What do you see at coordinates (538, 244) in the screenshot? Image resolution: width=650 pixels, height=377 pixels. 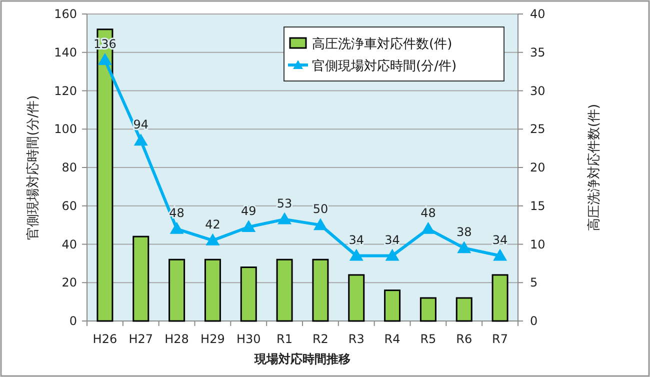 I see `y2-tick-label: 10` at bounding box center [538, 244].